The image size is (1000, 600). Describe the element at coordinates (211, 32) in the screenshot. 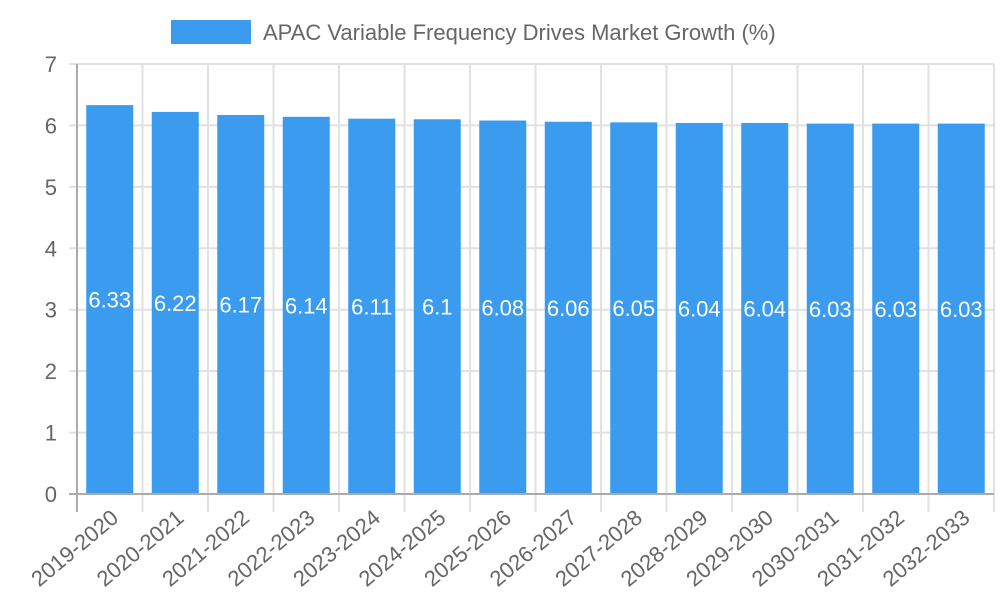

I see `legend-swatch` at that location.